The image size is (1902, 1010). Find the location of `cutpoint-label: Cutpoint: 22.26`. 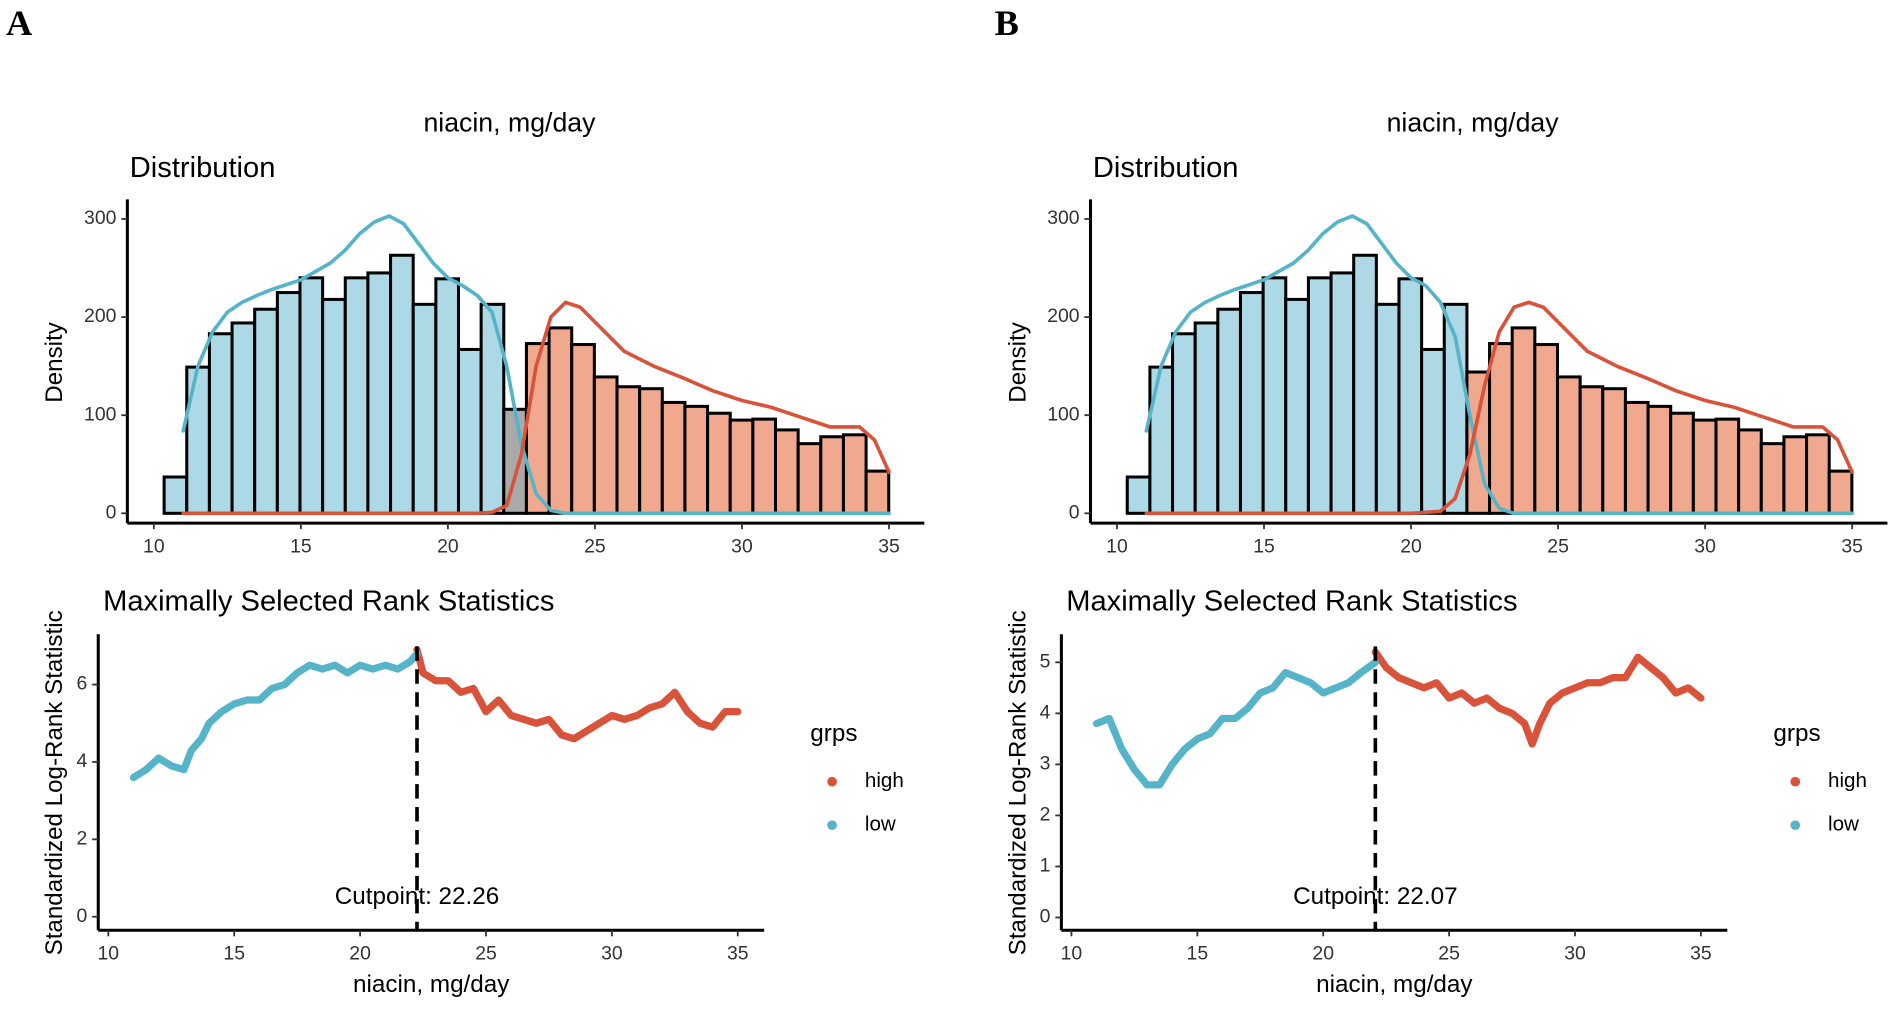

cutpoint-label: Cutpoint: 22.26 is located at coordinates (417, 896).